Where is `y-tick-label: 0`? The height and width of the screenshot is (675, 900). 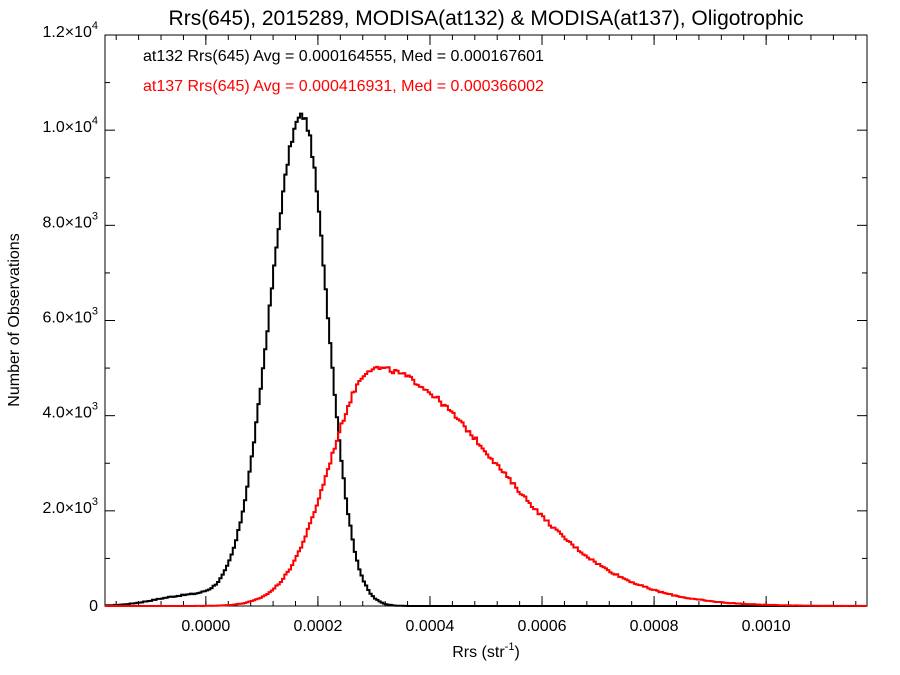
y-tick-label: 0 is located at coordinates (93, 606).